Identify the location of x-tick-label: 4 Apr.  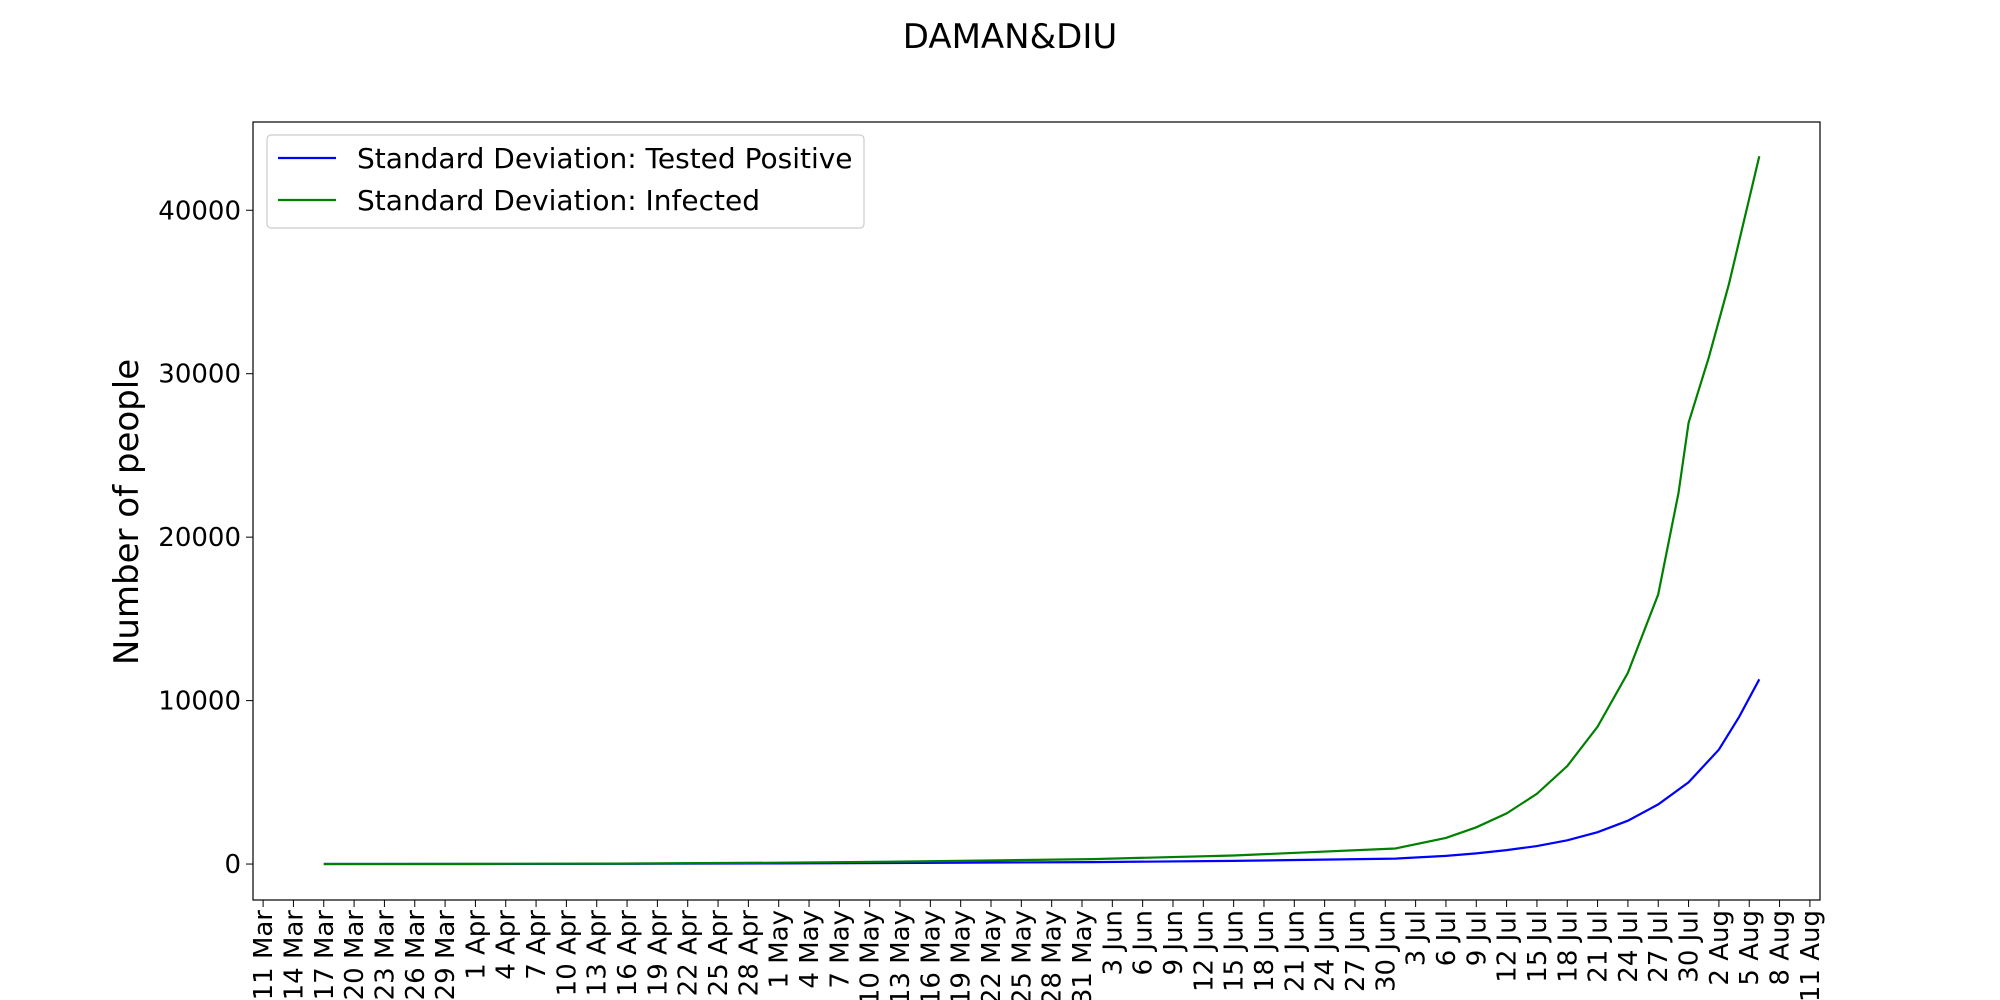
(507, 945).